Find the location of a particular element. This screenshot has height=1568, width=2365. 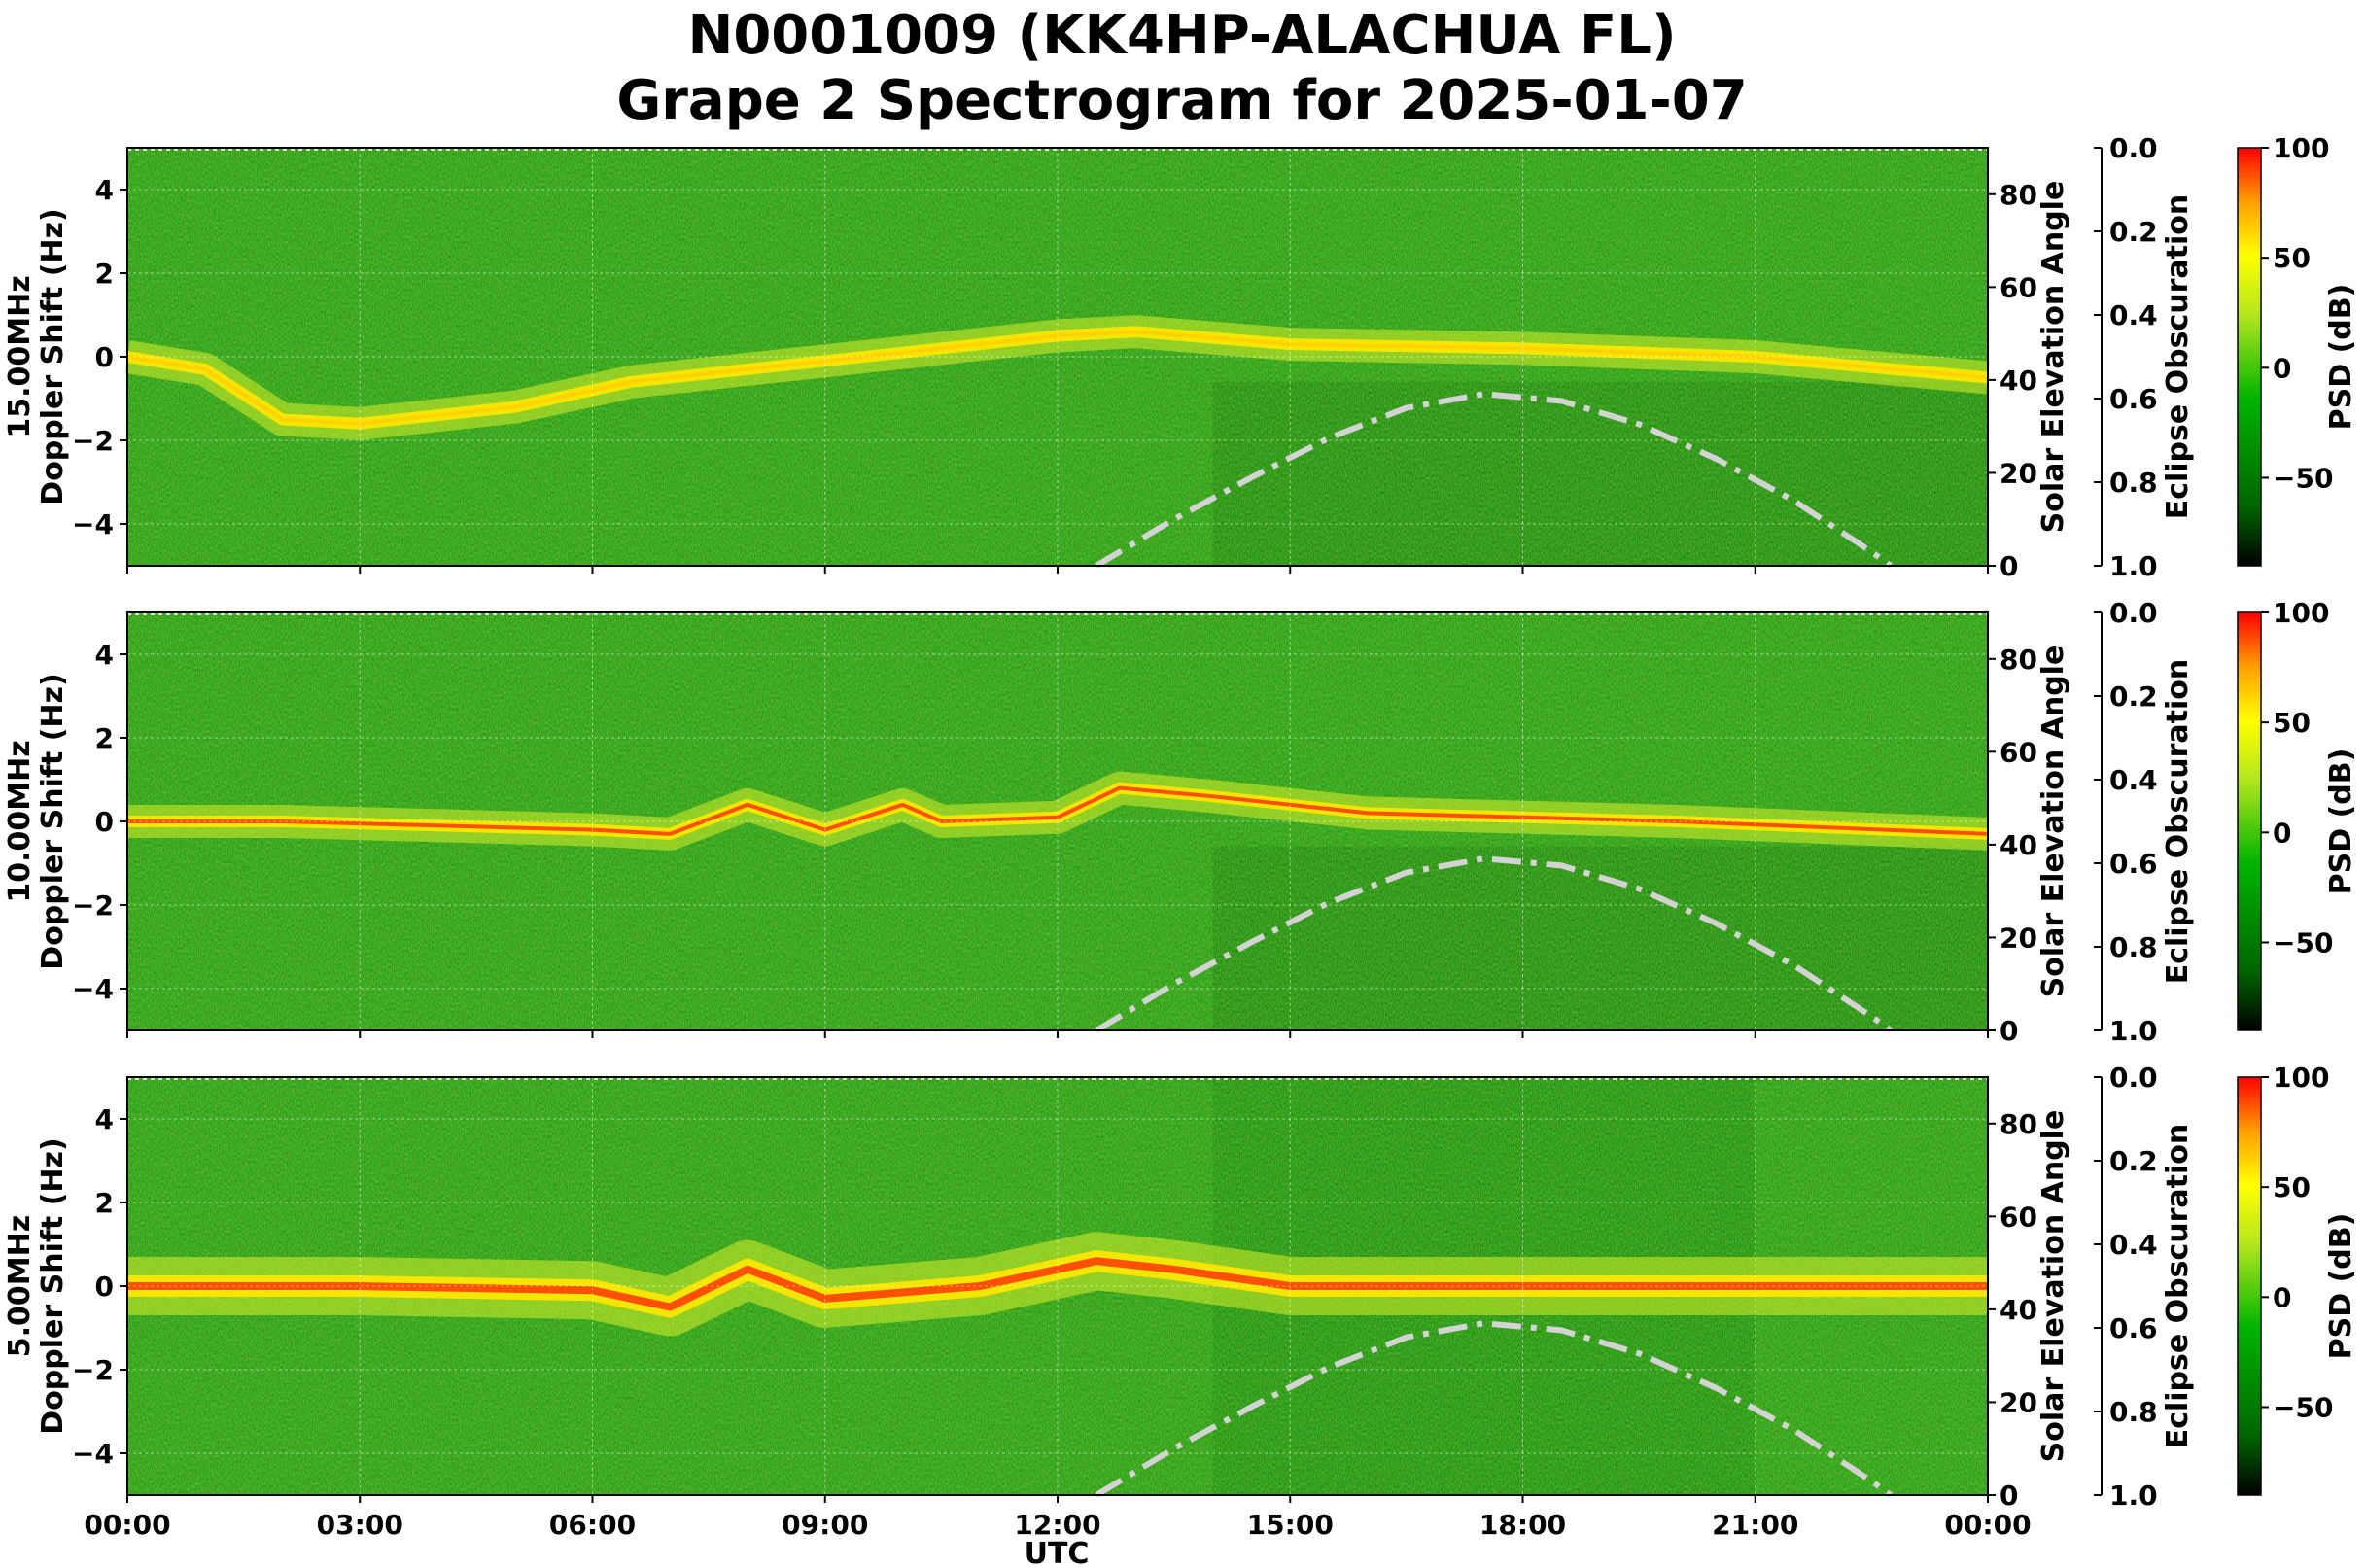

figure-title-line2: Grape 2 Spectrogram for 2025-01-07 is located at coordinates (1181, 100).